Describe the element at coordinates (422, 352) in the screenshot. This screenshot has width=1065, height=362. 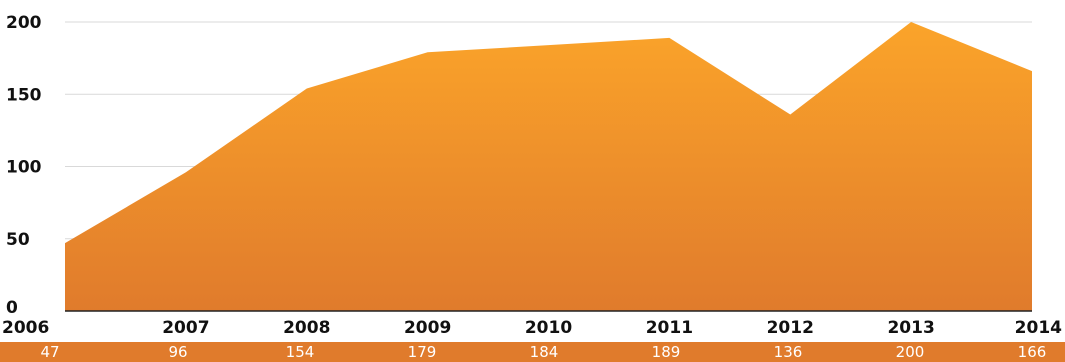
I see `data-value-label: 179` at that location.